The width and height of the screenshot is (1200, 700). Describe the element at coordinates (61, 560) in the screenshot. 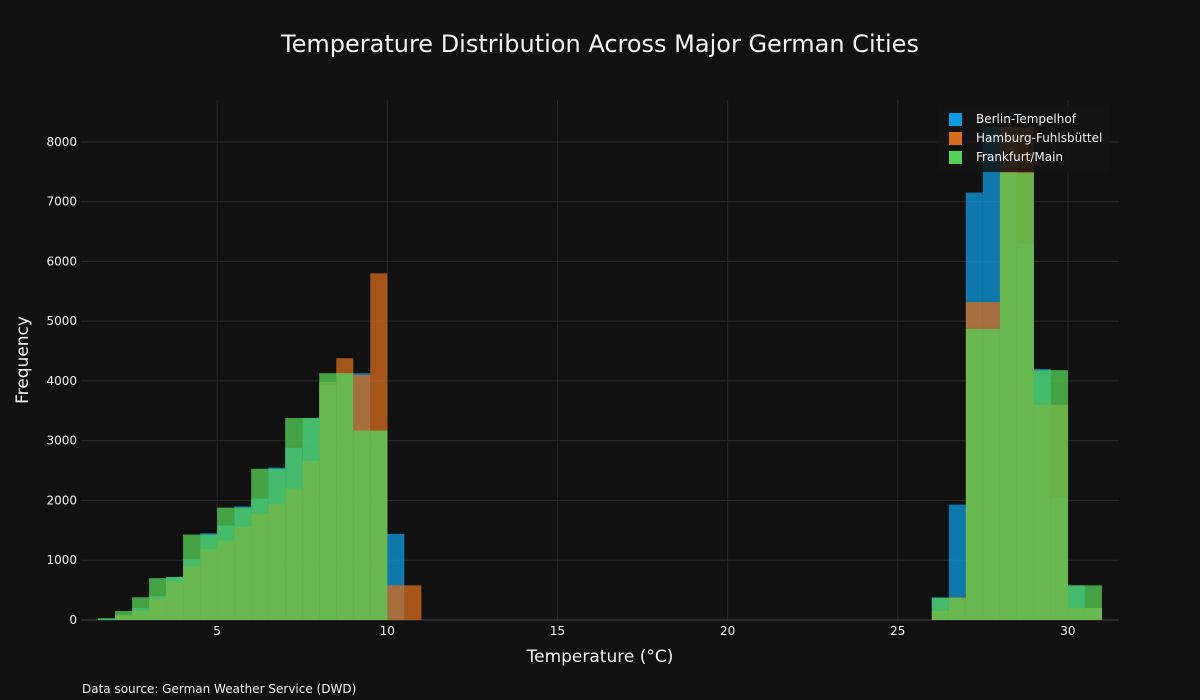

I see `y-tick-label: 1000` at that location.